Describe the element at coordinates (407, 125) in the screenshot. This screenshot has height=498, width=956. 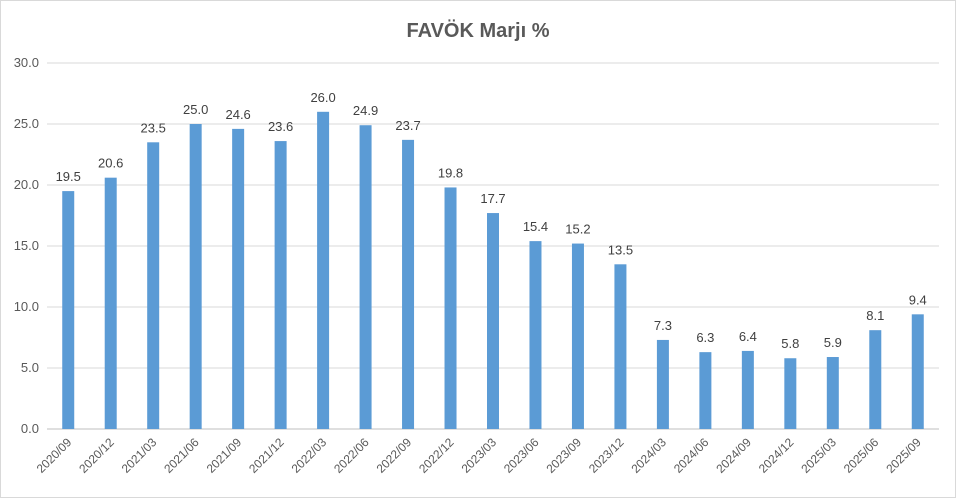
I see `data-label: 23.7` at that location.